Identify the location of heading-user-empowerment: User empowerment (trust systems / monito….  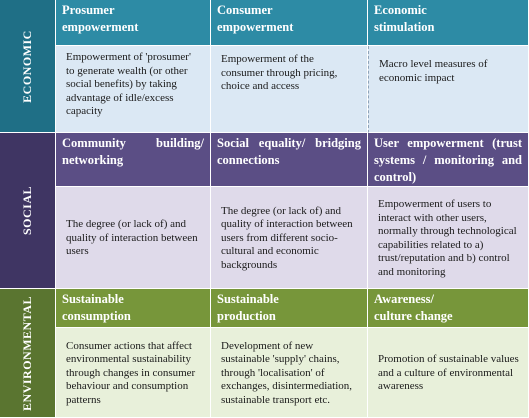
(448, 160).